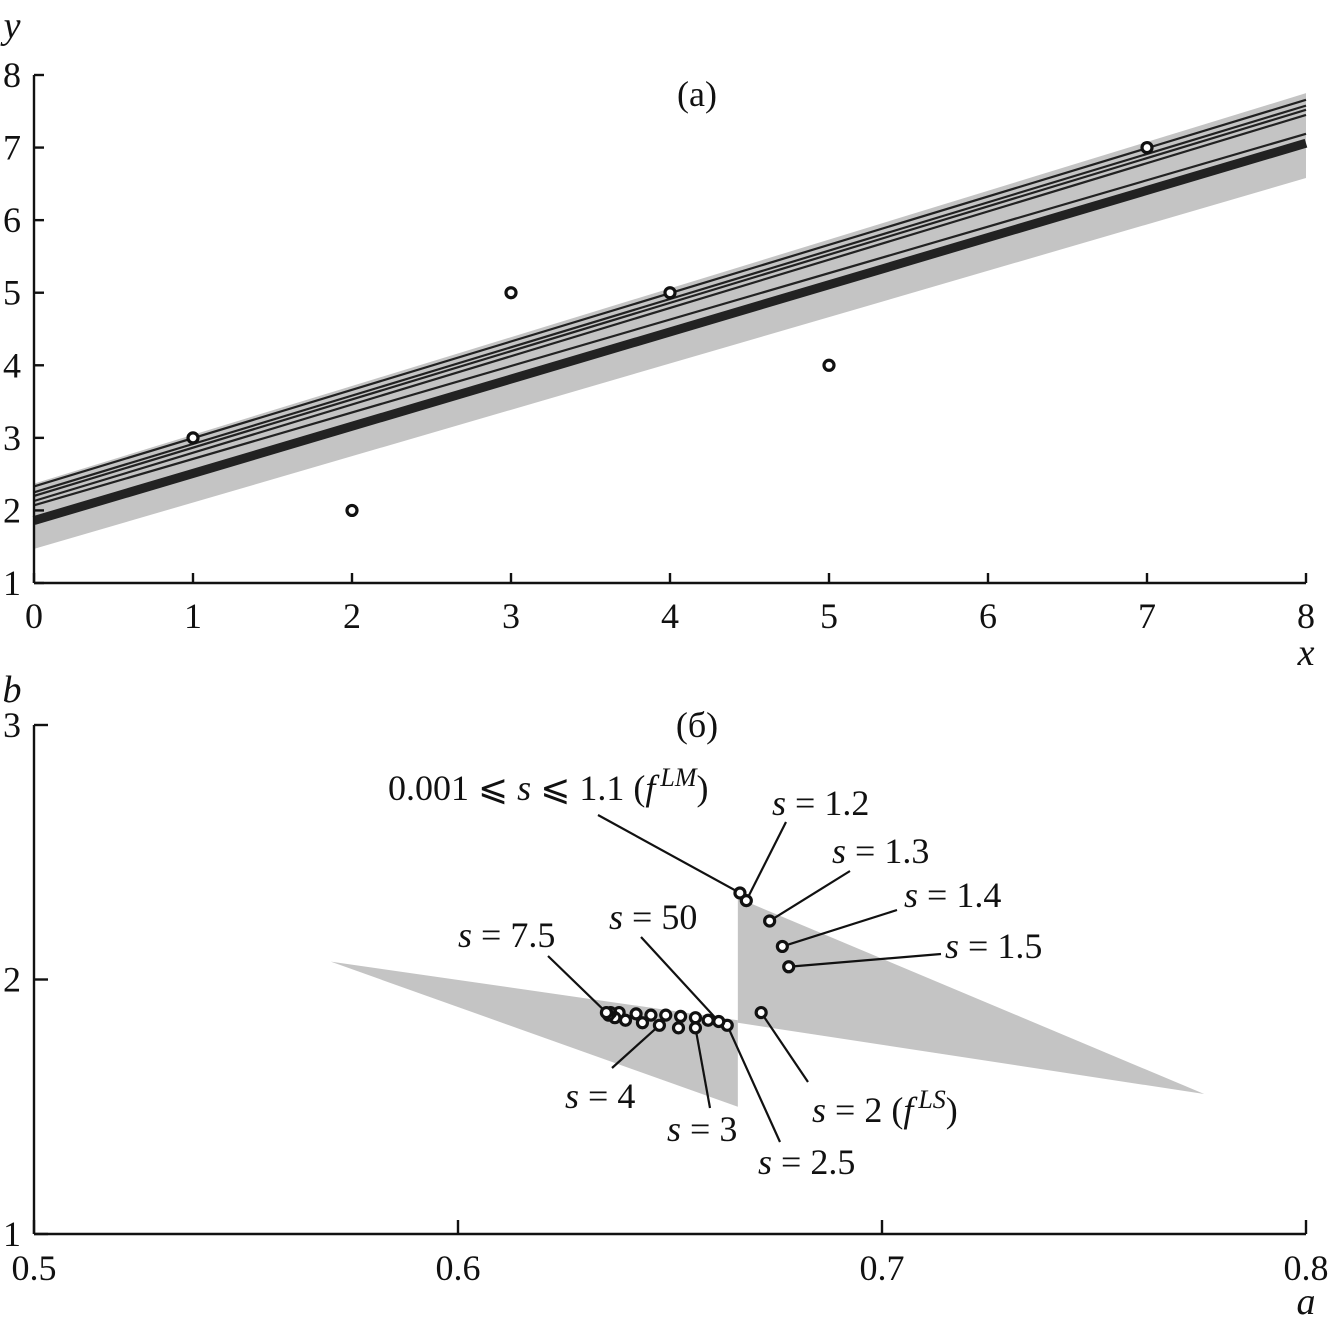 This screenshot has height=1325, width=1334. What do you see at coordinates (678, 777) in the screenshot?
I see `annotation-part: LM` at bounding box center [678, 777].